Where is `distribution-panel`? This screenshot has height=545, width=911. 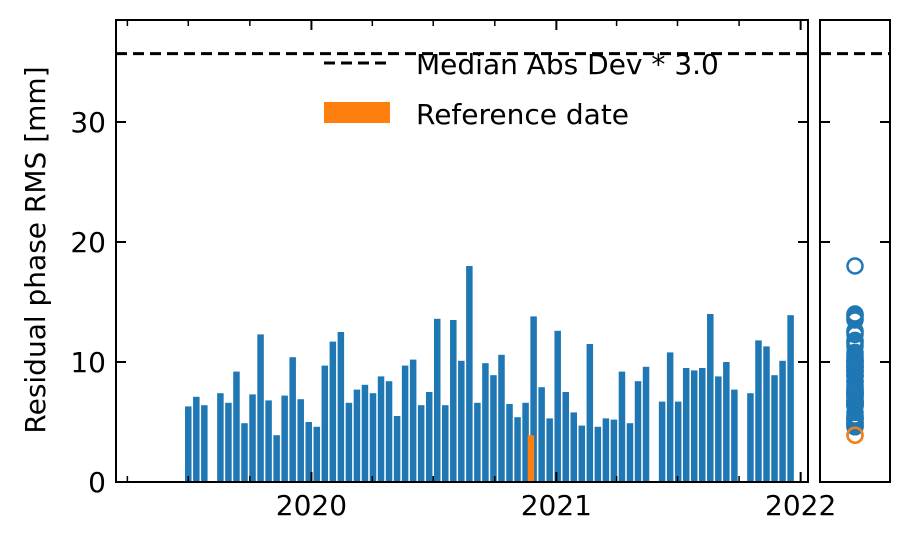 distribution-panel is located at coordinates (855, 251).